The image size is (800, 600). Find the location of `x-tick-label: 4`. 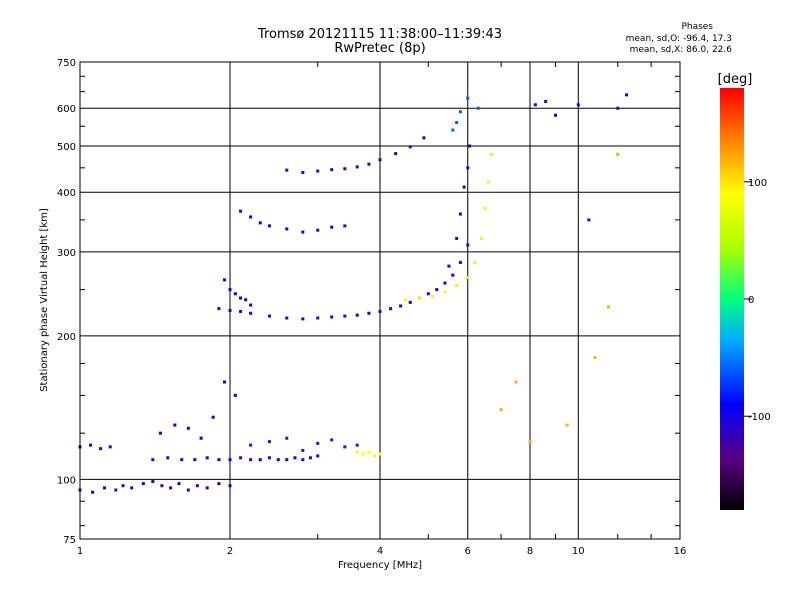

x-tick-label: 4 is located at coordinates (380, 551).